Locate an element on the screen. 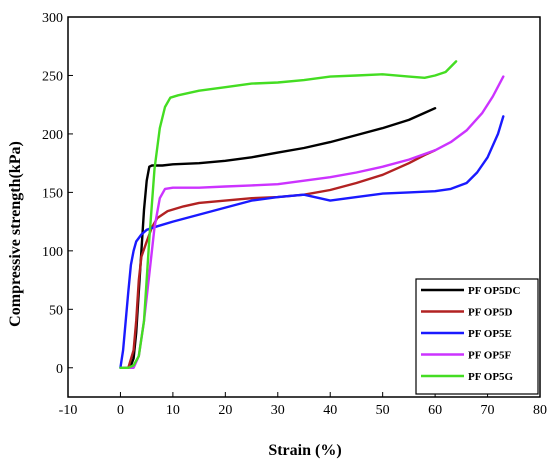 This screenshot has width=550, height=467. y-tick-label: 200 is located at coordinates (52, 135).